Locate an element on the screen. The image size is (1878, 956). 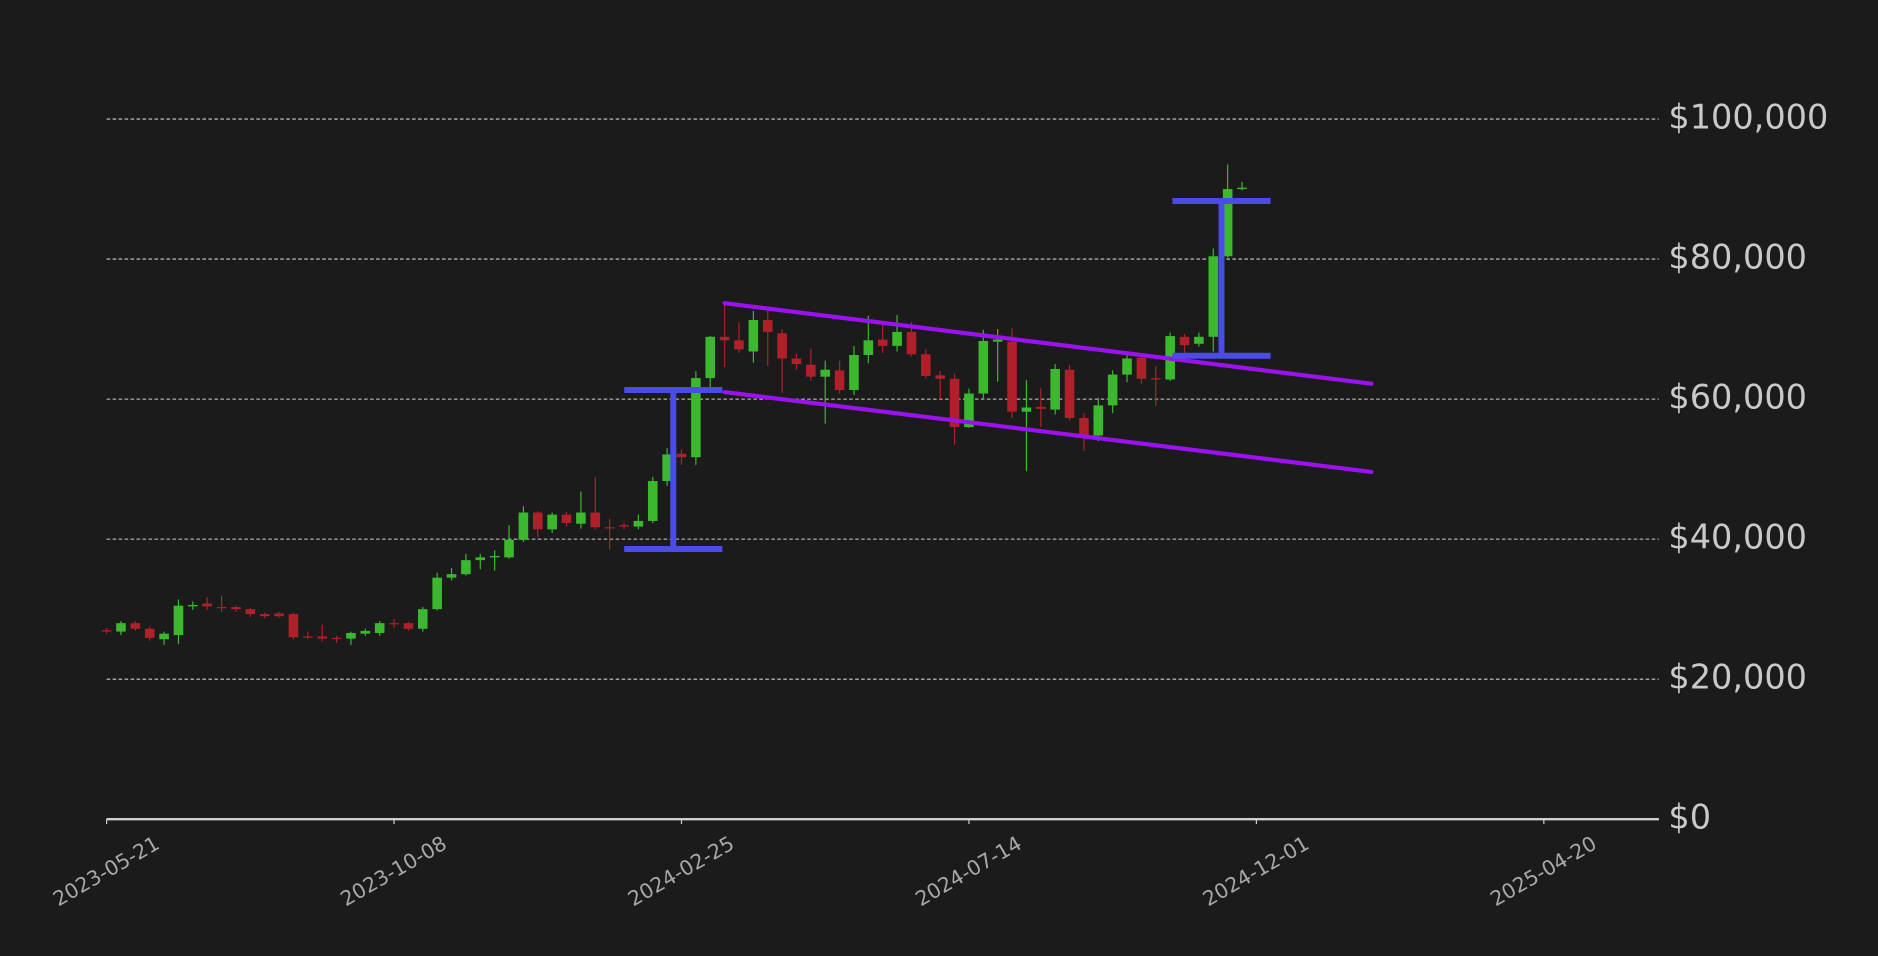
channel-line is located at coordinates (1048, 343).